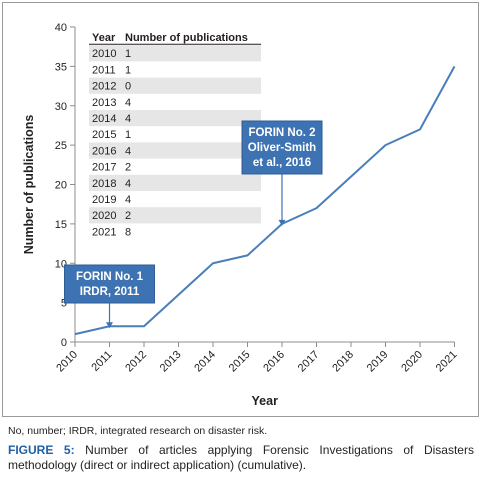 The image size is (483, 485). I want to click on x-tick-label: 2019, so click(378, 362).